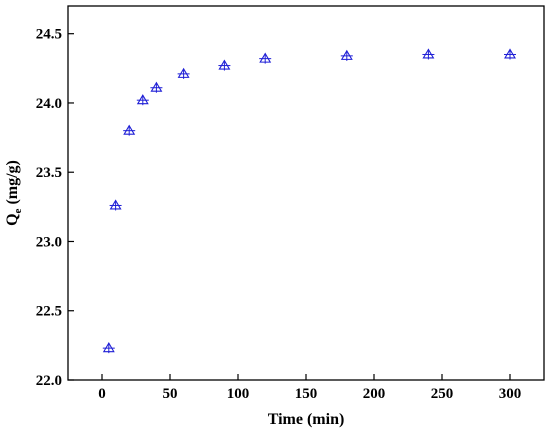 The image size is (550, 433). I want to click on x-tick-label: 150, so click(306, 394).